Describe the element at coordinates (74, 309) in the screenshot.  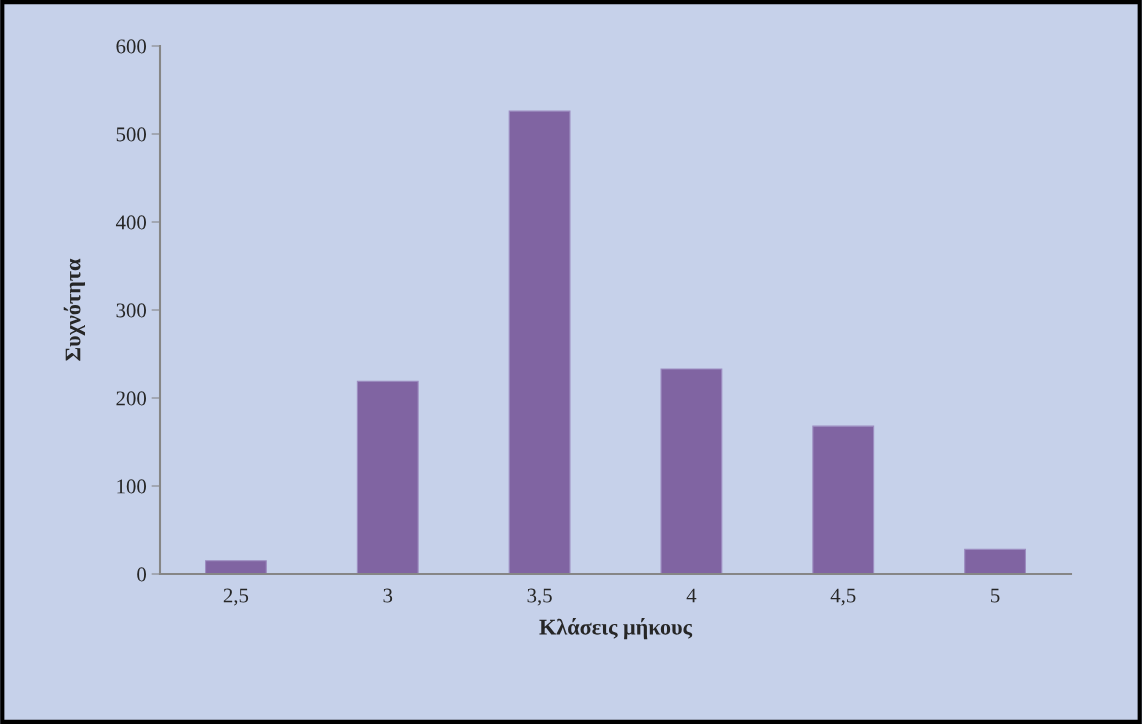
I see `y-axis-title: Συχνότητα` at that location.